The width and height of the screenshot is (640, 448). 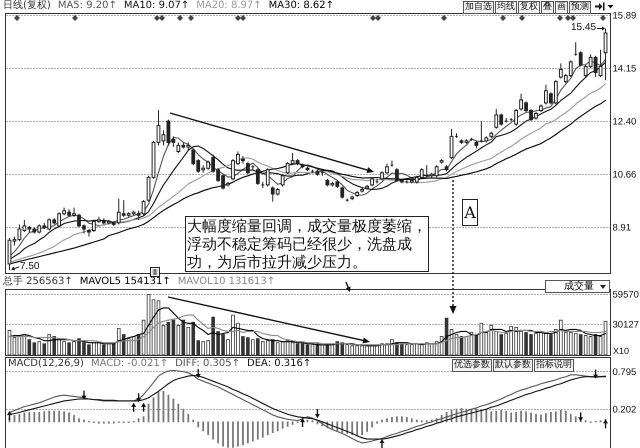 What do you see at coordinates (579, 286) in the screenshot?
I see `annotation: 成交量` at bounding box center [579, 286].